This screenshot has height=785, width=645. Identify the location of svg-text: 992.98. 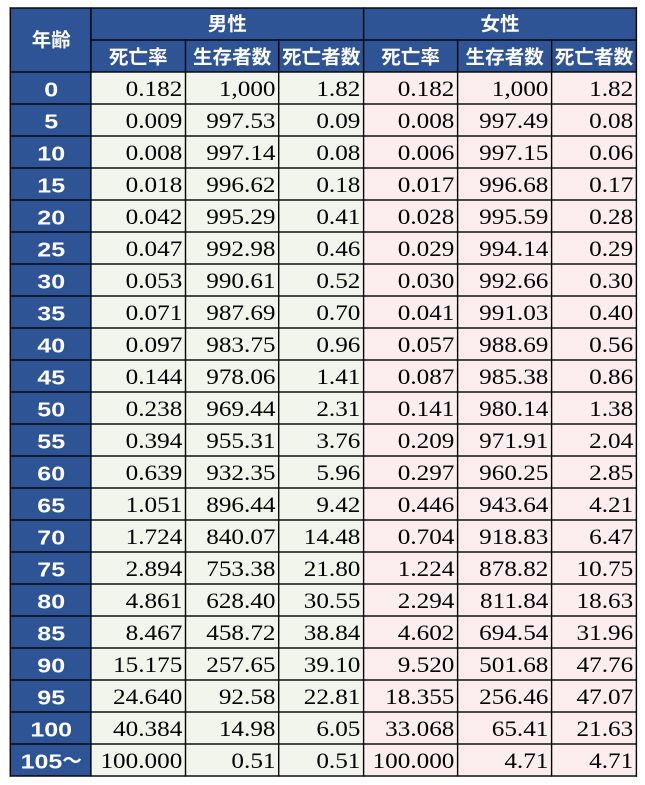
(240, 249).